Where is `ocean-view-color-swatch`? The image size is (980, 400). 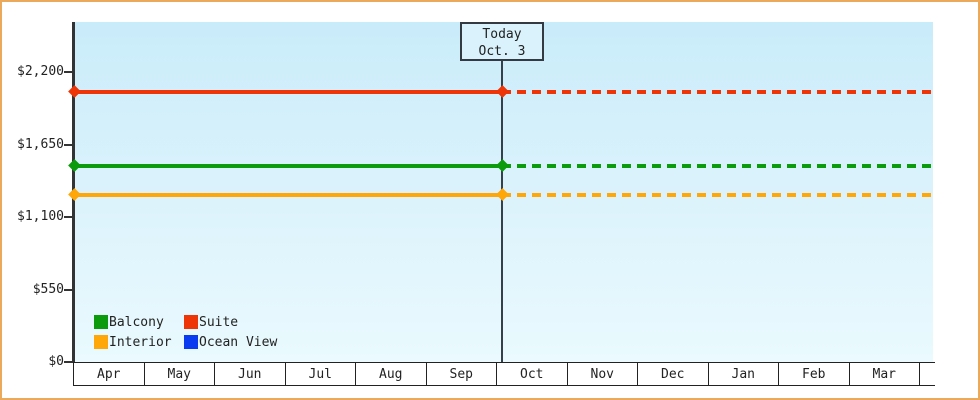 ocean-view-color-swatch is located at coordinates (191, 342).